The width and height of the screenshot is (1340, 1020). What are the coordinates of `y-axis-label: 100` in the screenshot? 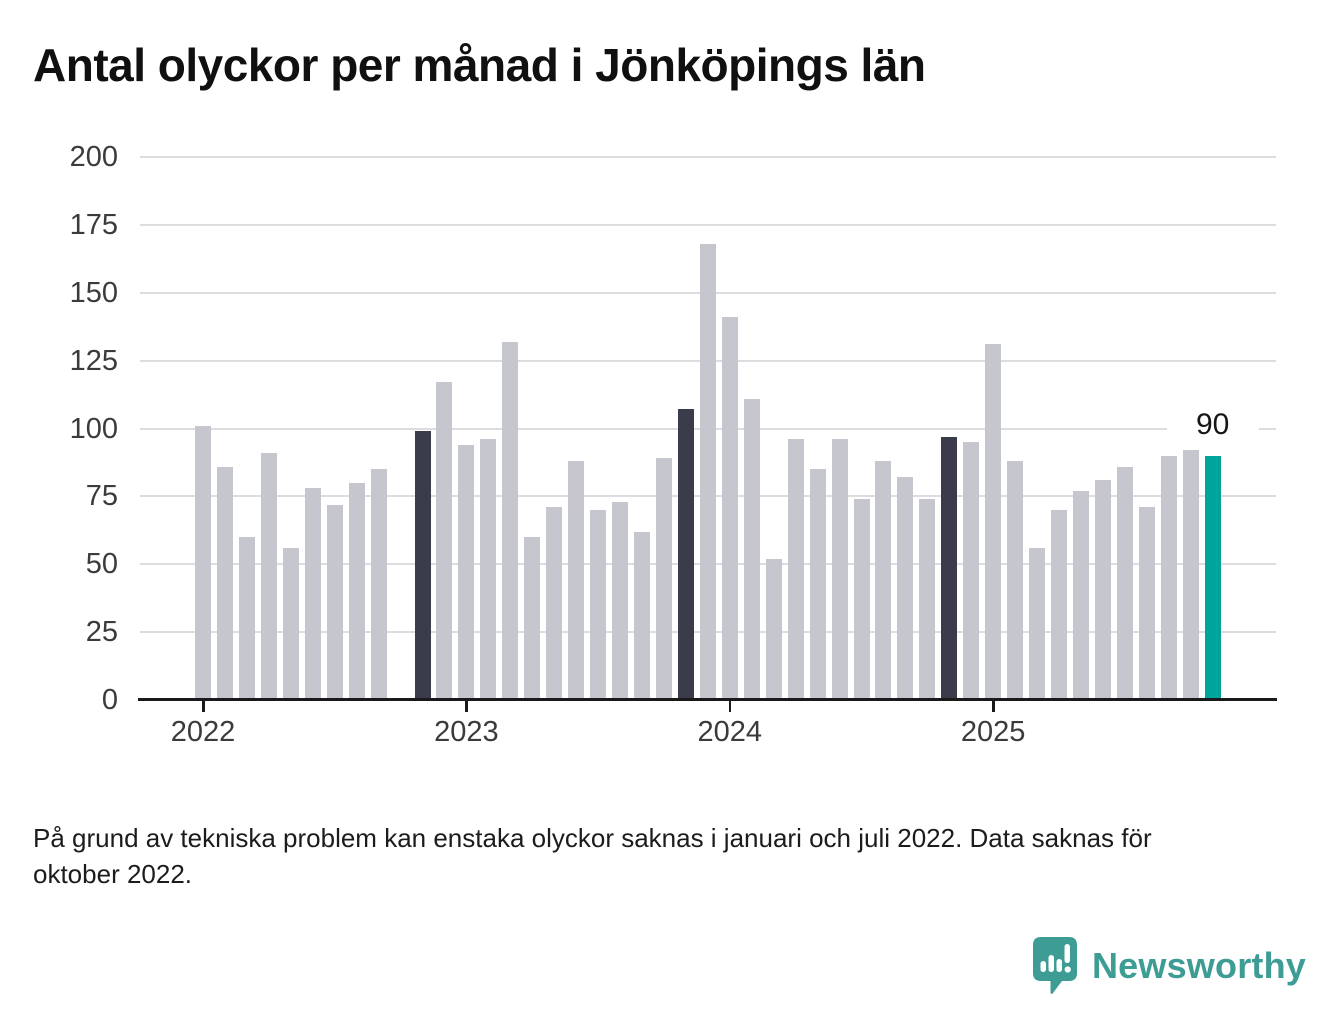 It's located at (93, 428).